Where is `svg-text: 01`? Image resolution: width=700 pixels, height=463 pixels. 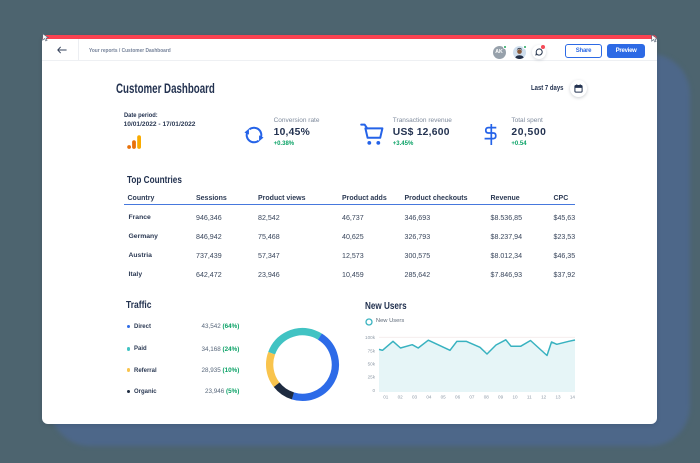
svg-text: 01 is located at coordinates (386, 397).